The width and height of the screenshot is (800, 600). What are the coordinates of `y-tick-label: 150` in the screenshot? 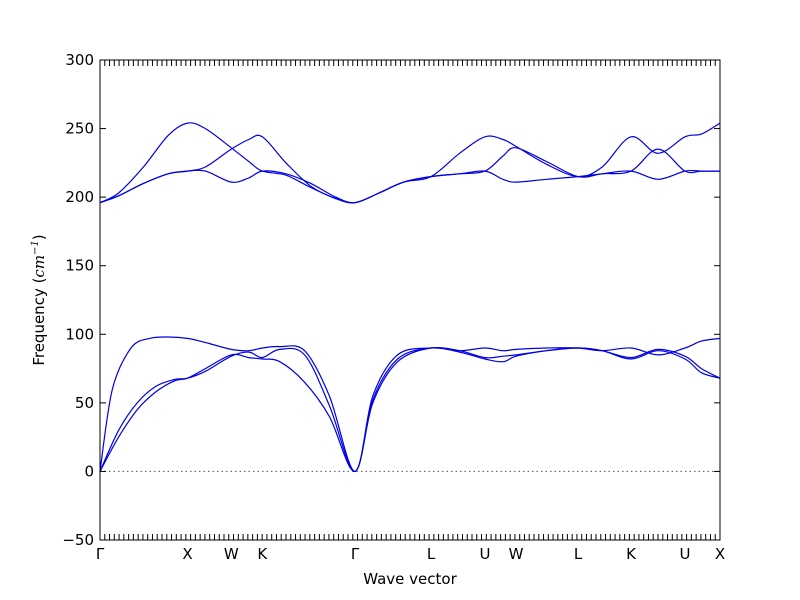 It's located at (79, 266).